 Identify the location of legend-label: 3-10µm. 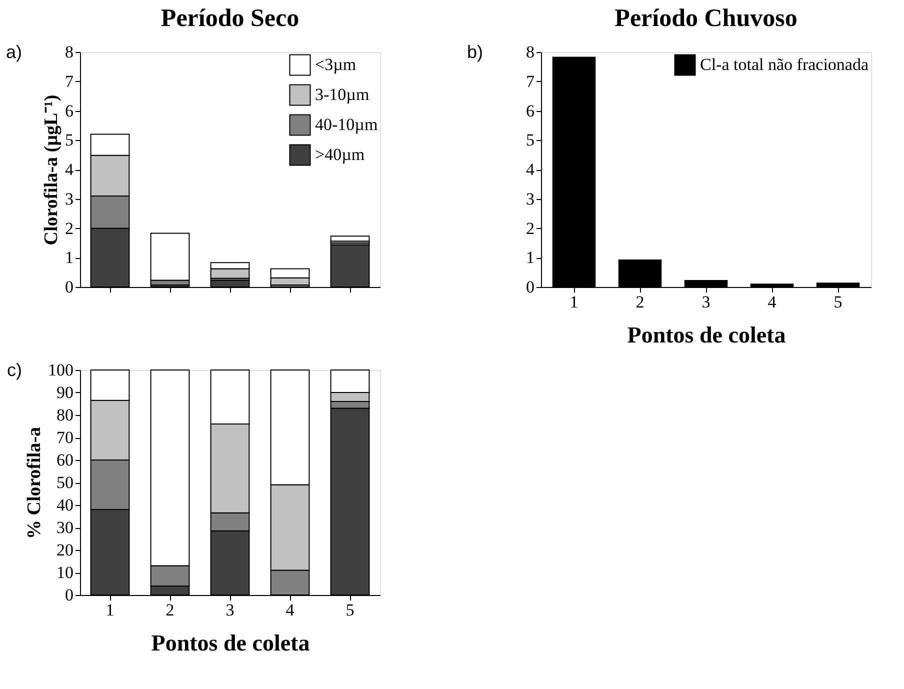
(342, 94).